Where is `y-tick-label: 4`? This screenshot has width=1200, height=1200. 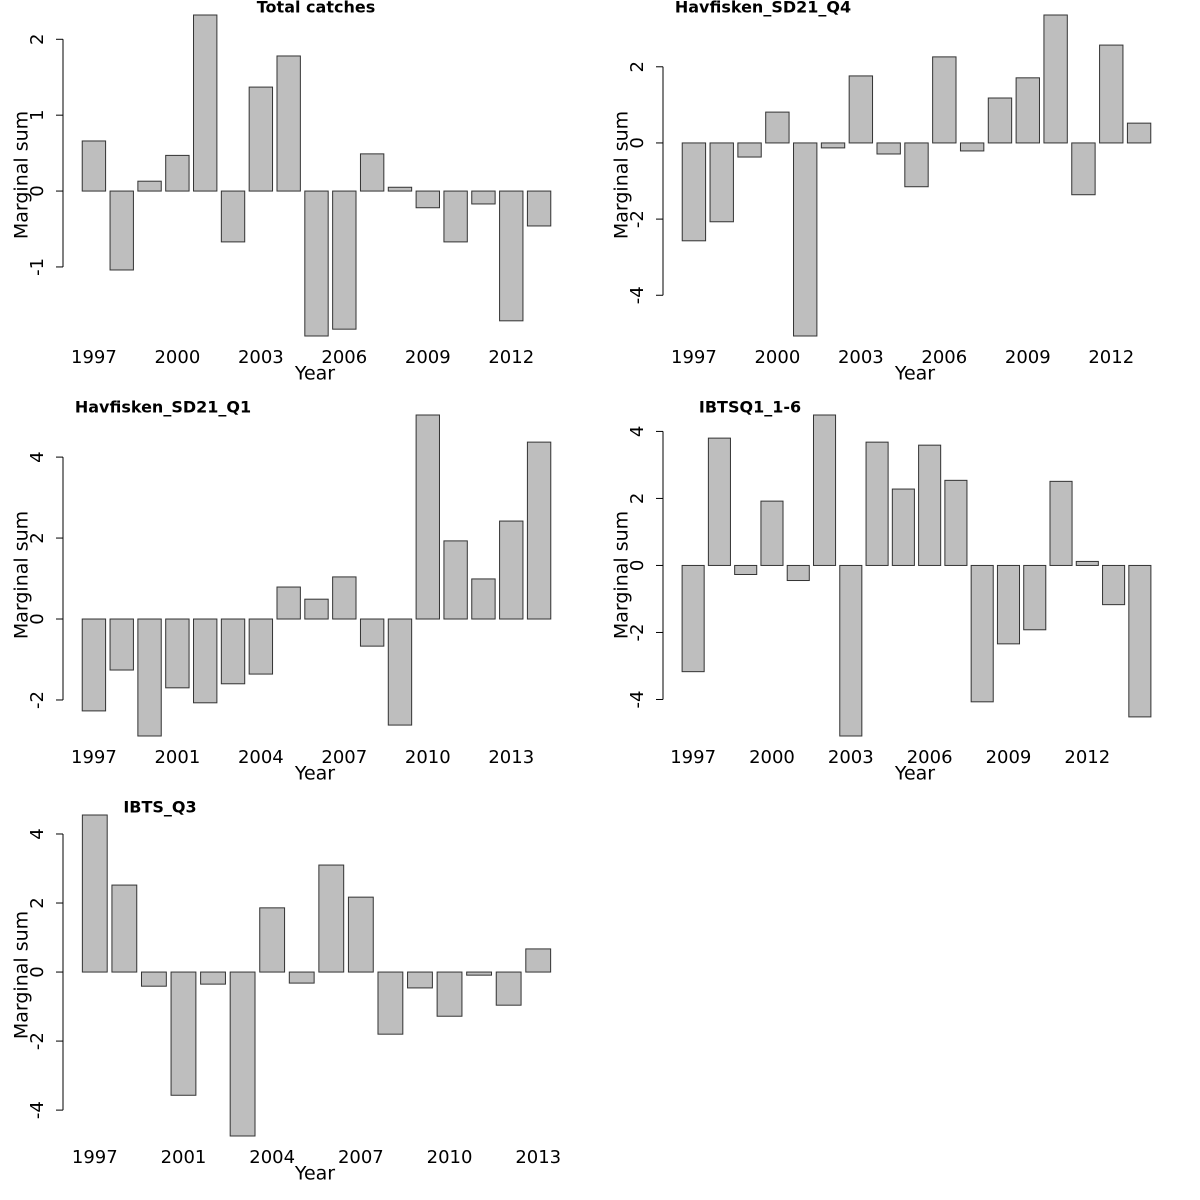 y-tick-label: 4 is located at coordinates (37, 456).